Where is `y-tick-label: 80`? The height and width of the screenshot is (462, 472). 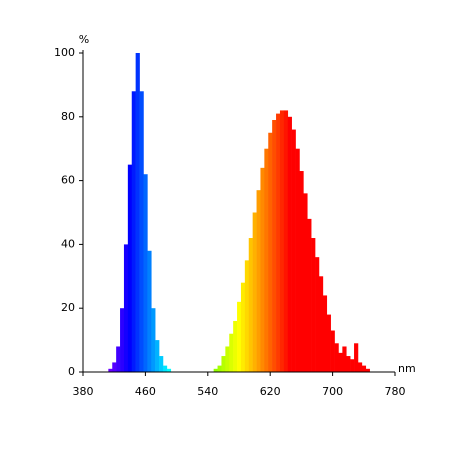 y-tick-label: 80 is located at coordinates (68, 116).